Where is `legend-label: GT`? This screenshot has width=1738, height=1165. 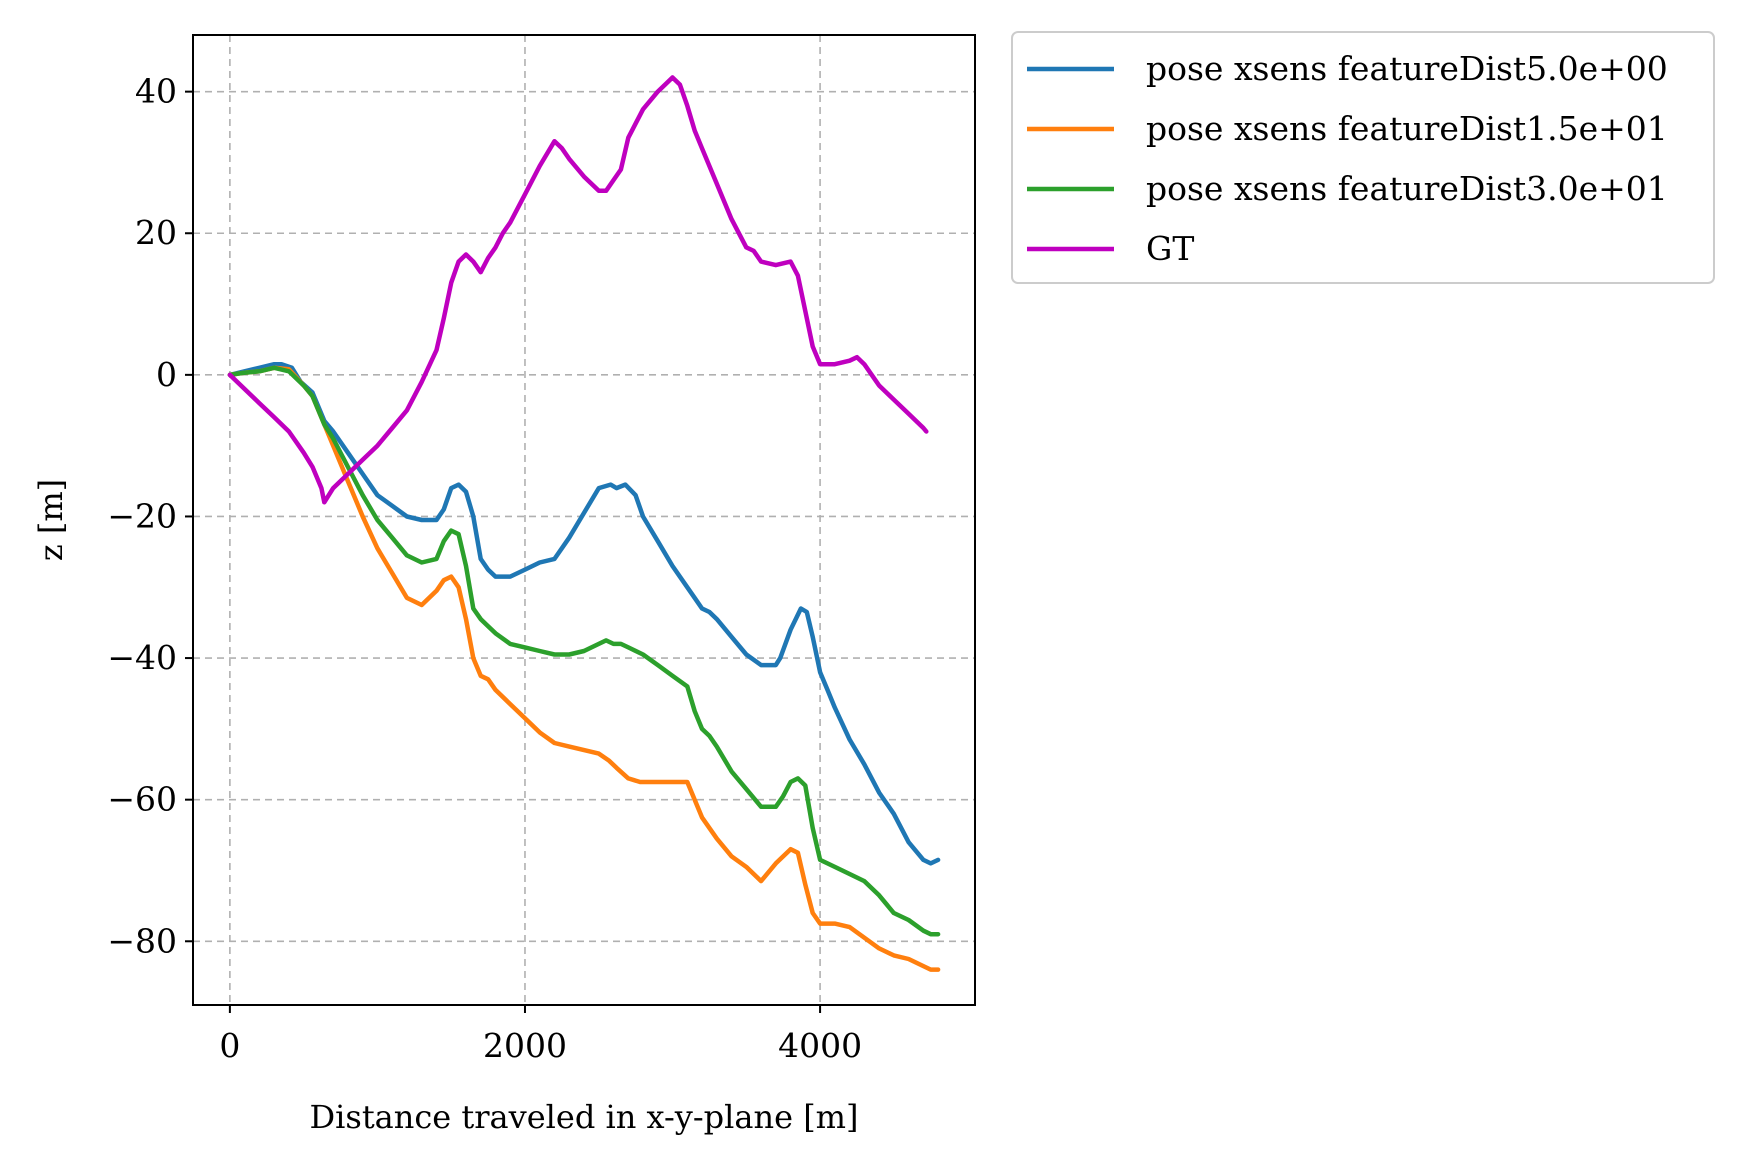
legend-label: GT is located at coordinates (1170, 248).